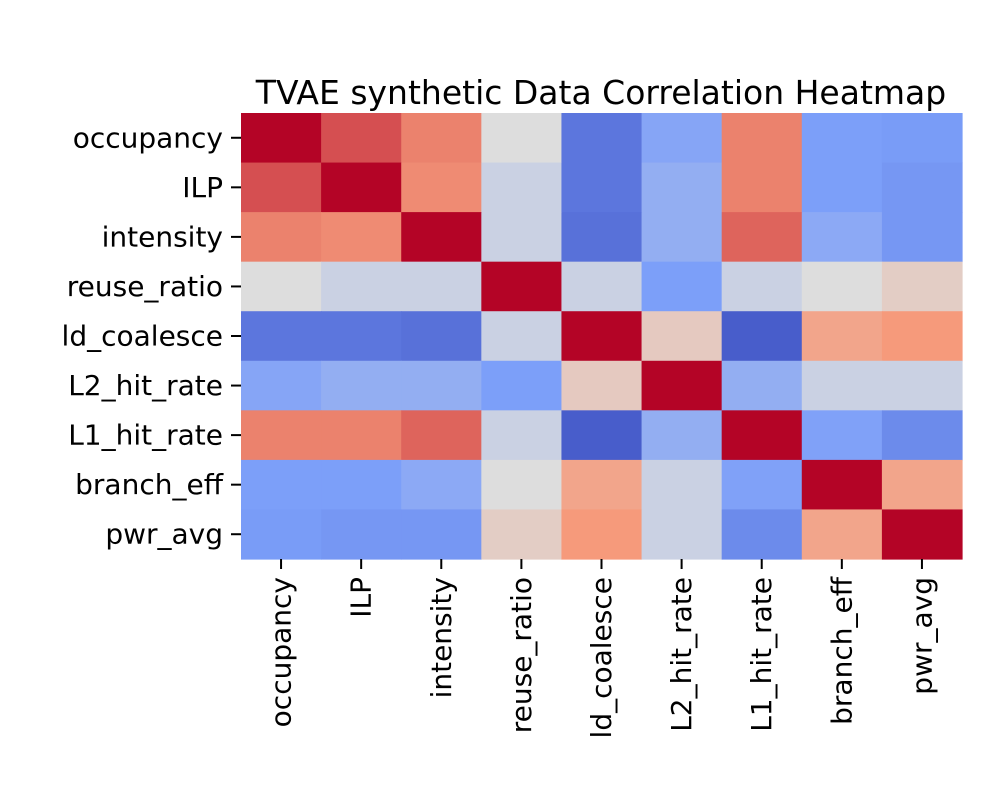 Image resolution: width=1000 pixels, height=800 pixels. What do you see at coordinates (762, 286) in the screenshot?
I see `heatmap-cell-reuse_ratio-L1_hit_rate` at bounding box center [762, 286].